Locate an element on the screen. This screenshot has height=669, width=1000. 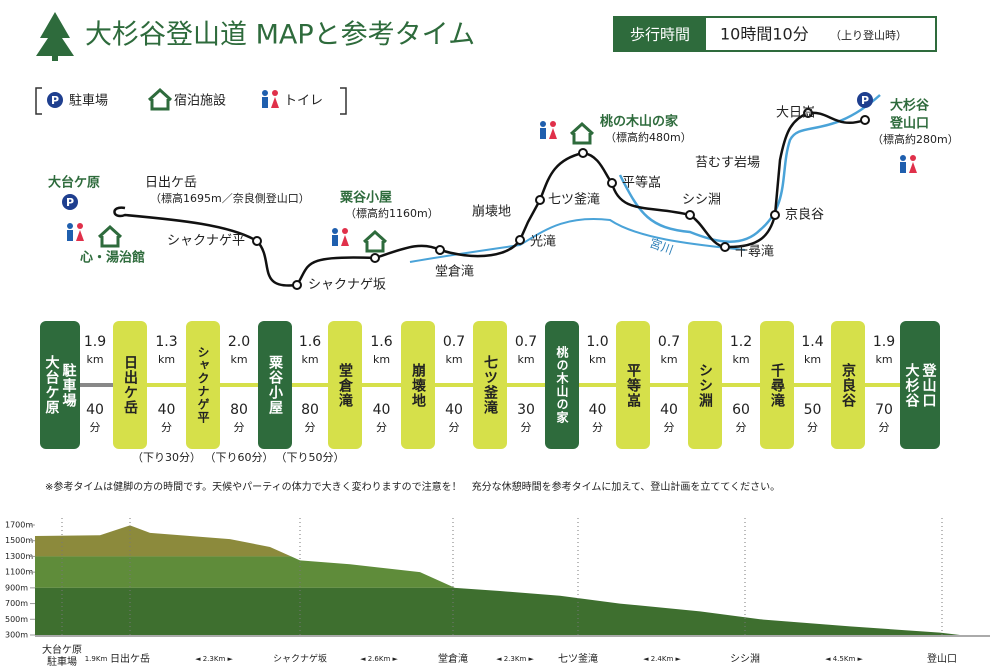
segment-down-time: （下り30分） is located at coordinates (166, 457).